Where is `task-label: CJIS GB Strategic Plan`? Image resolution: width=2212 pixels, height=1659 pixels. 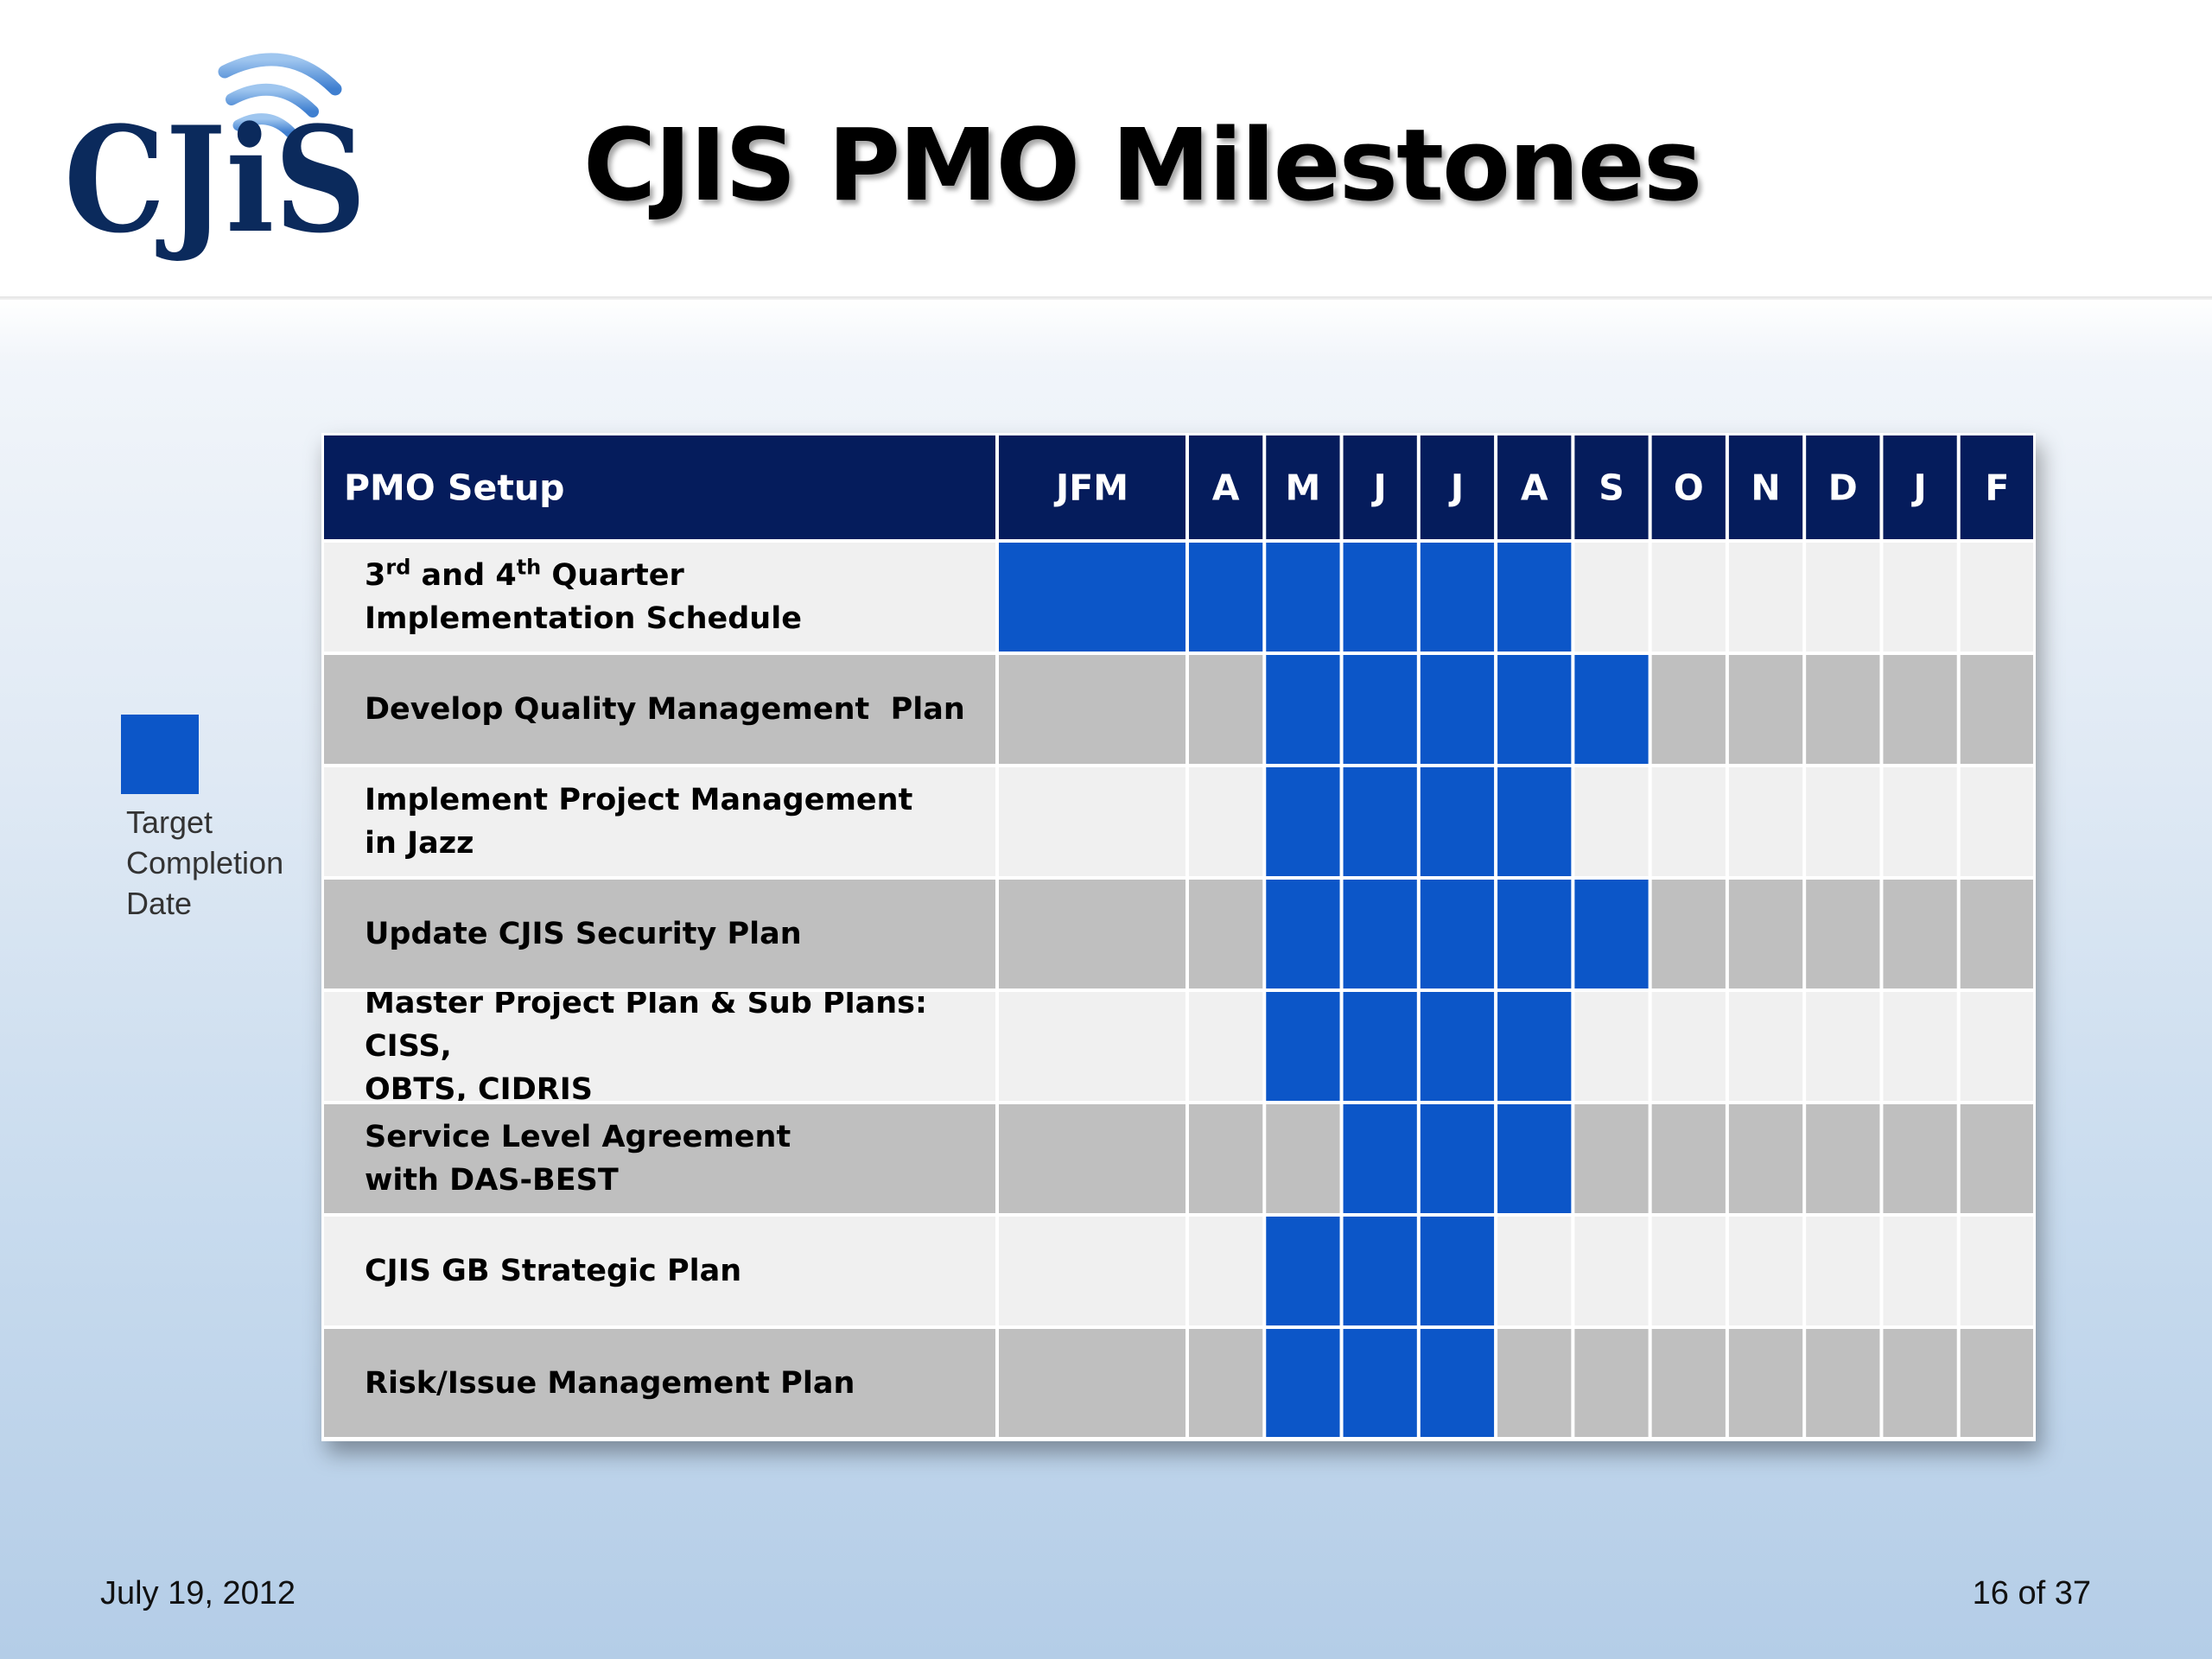 task-label: CJIS GB Strategic Plan is located at coordinates (553, 1271).